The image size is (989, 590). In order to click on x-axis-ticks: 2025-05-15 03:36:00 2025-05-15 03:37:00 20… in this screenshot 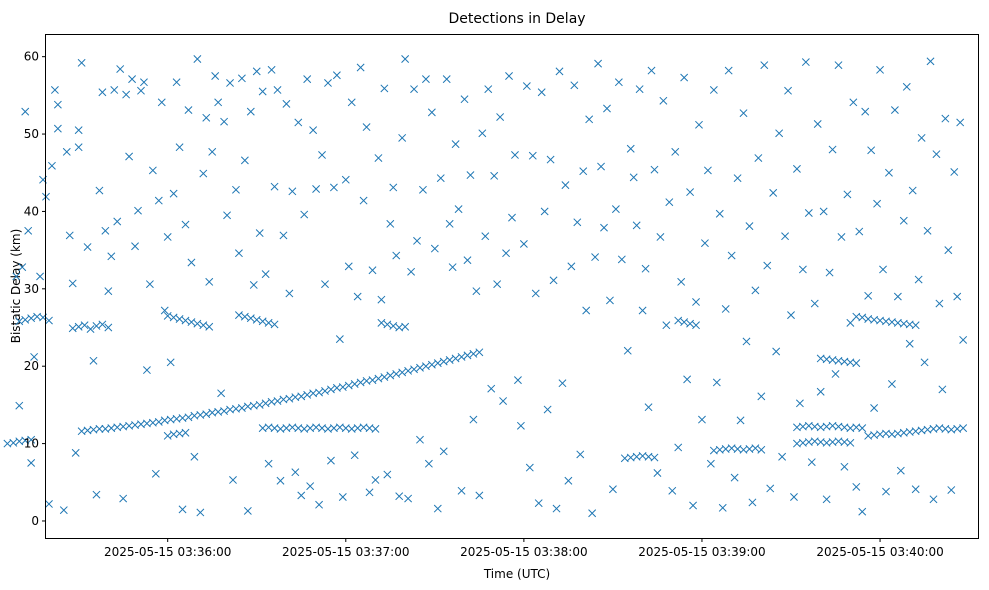, I will do `click(524, 548)`.